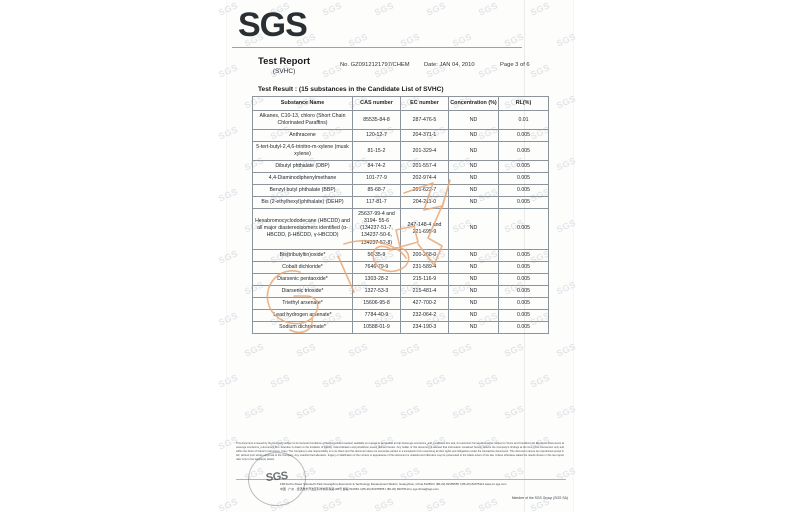 The image size is (800, 514). What do you see at coordinates (376, 291) in the screenshot?
I see `cell-cas-number: 1327-53-3` at bounding box center [376, 291].